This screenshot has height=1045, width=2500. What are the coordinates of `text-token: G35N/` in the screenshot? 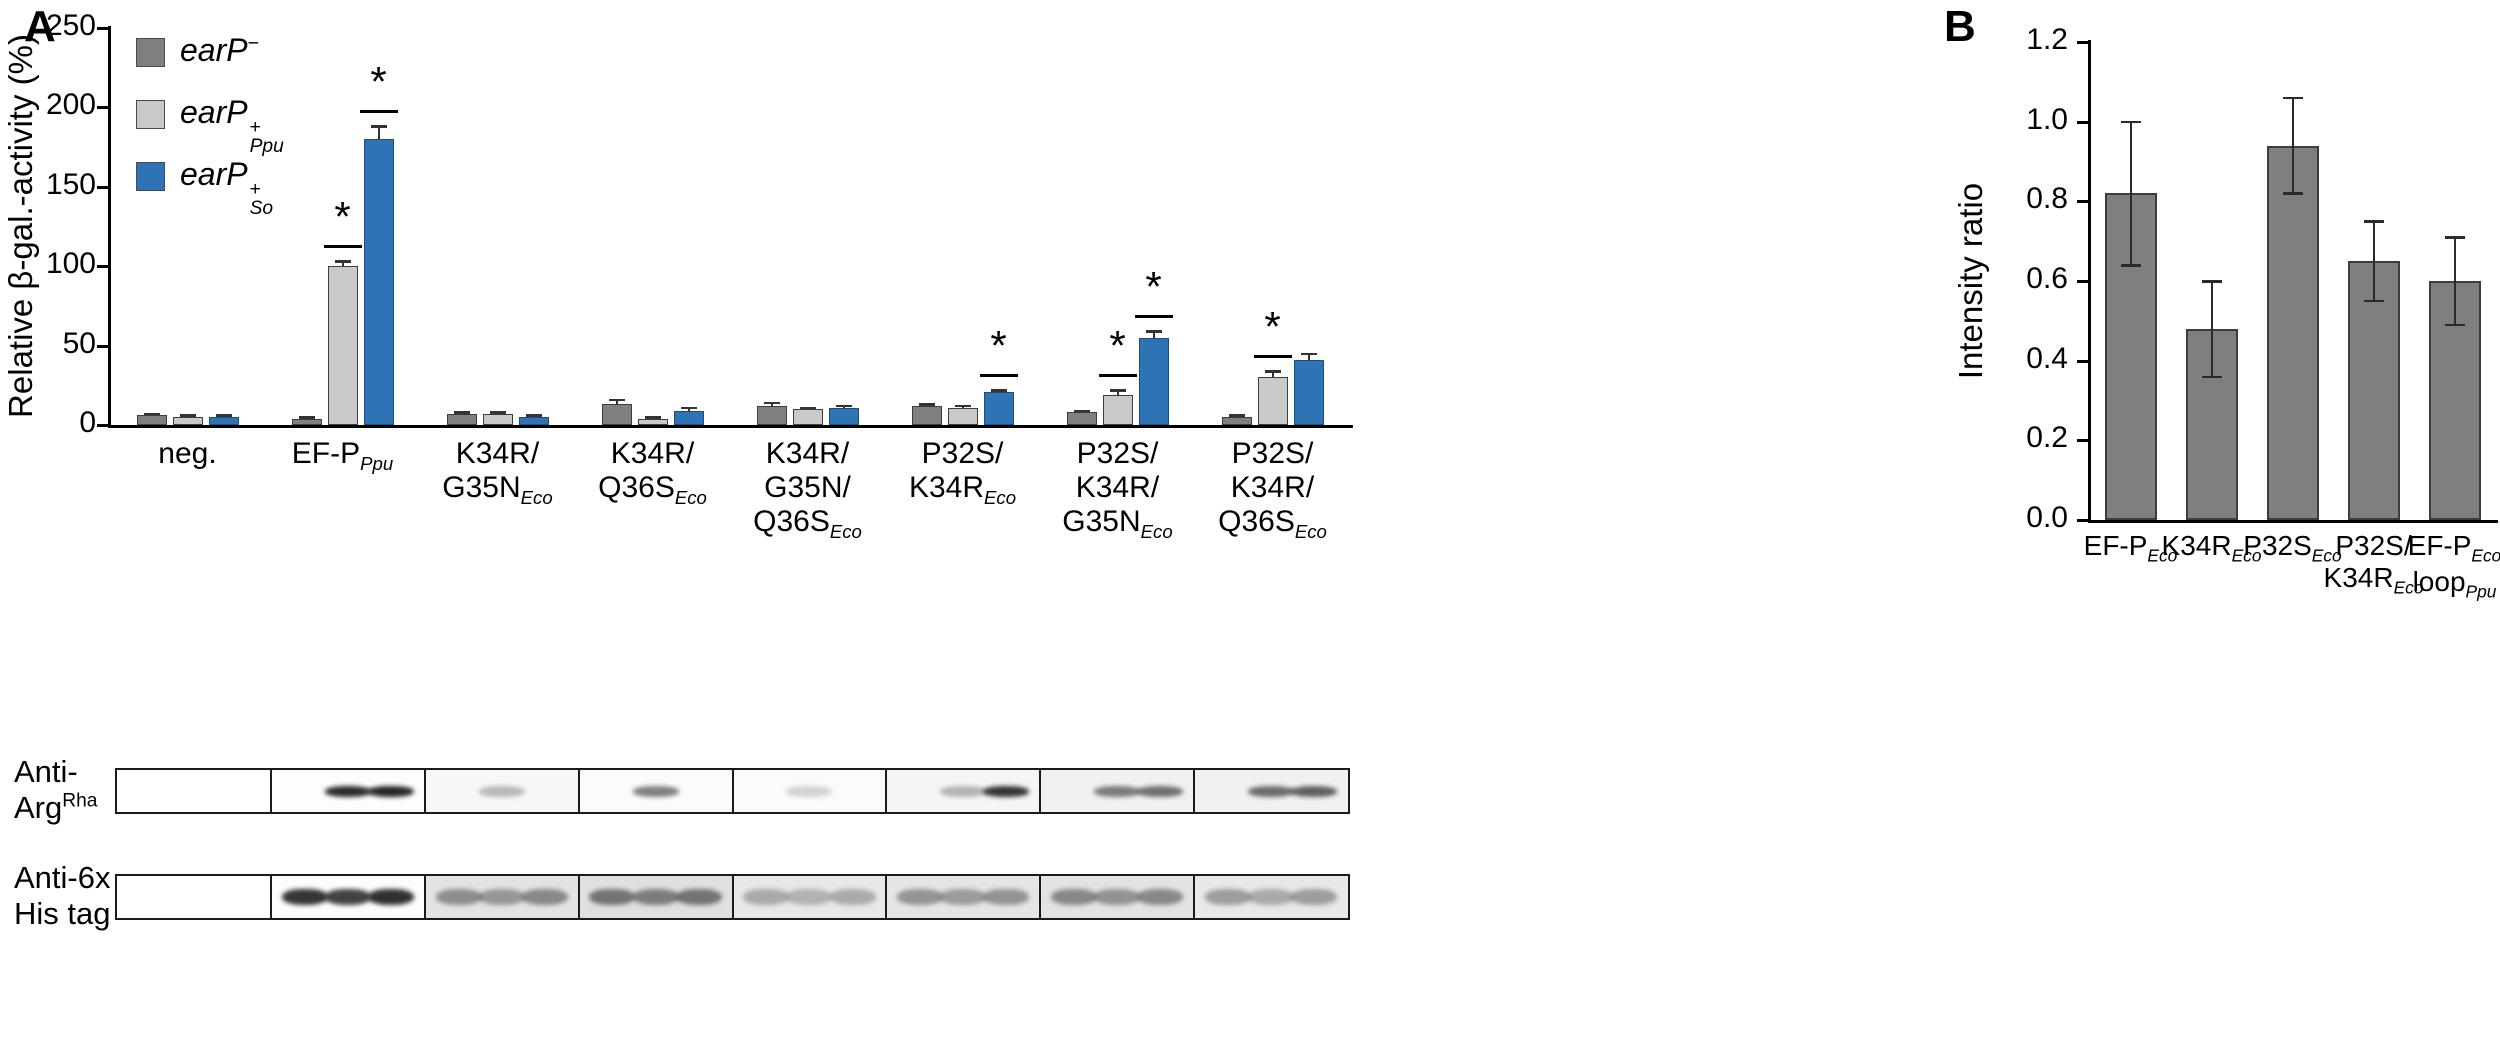 It's located at (807, 488).